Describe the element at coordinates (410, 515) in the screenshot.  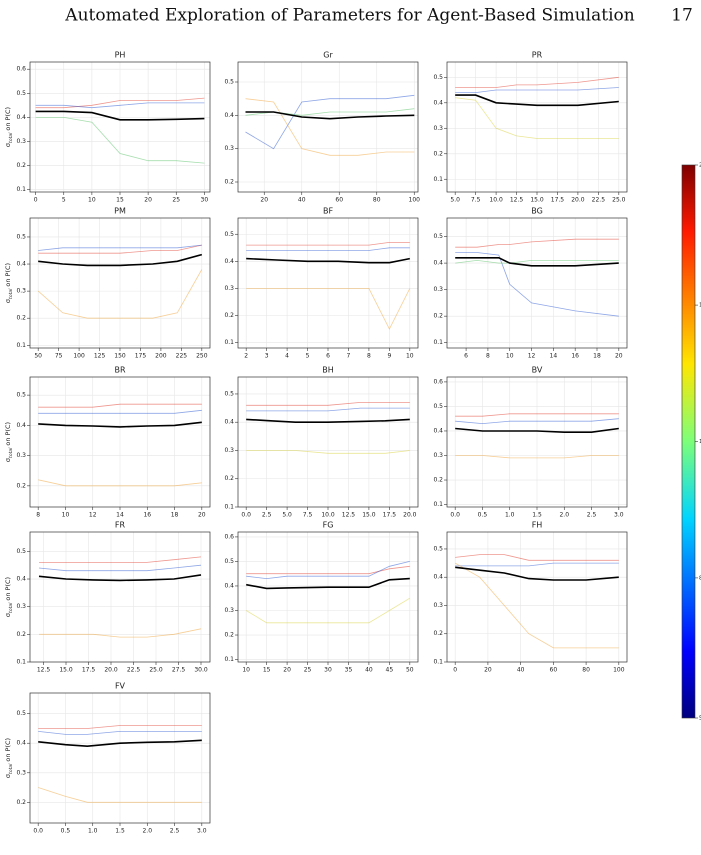
I see `x-tick-label: 20.0` at that location.